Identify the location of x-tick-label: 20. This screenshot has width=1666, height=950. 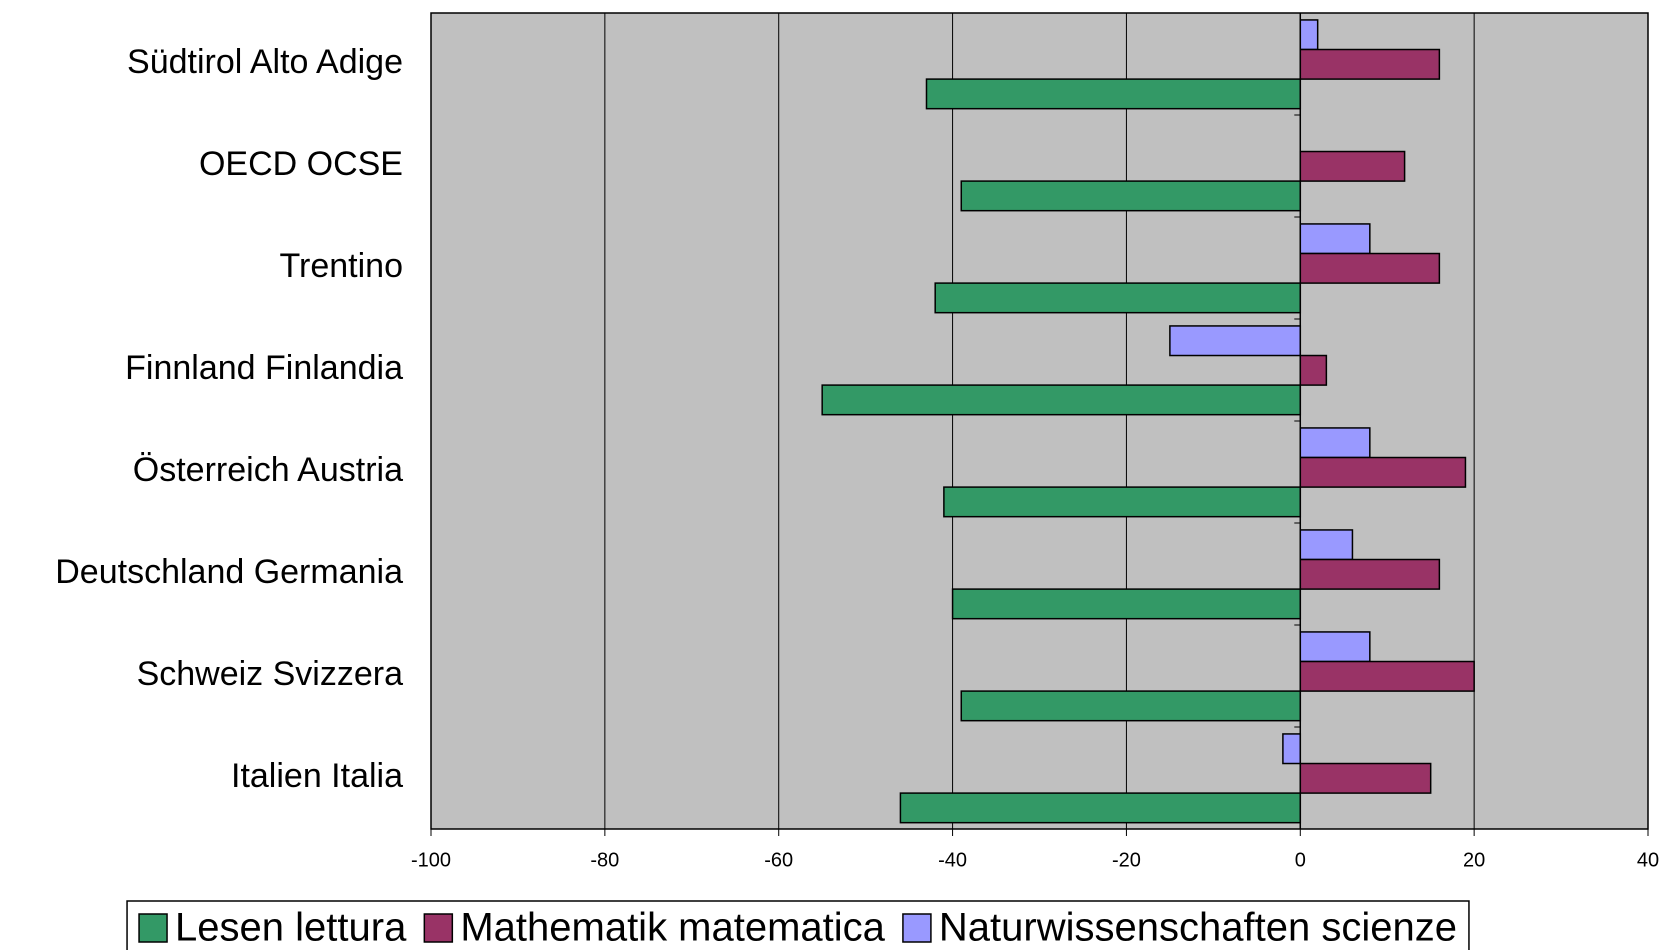
(1474, 860).